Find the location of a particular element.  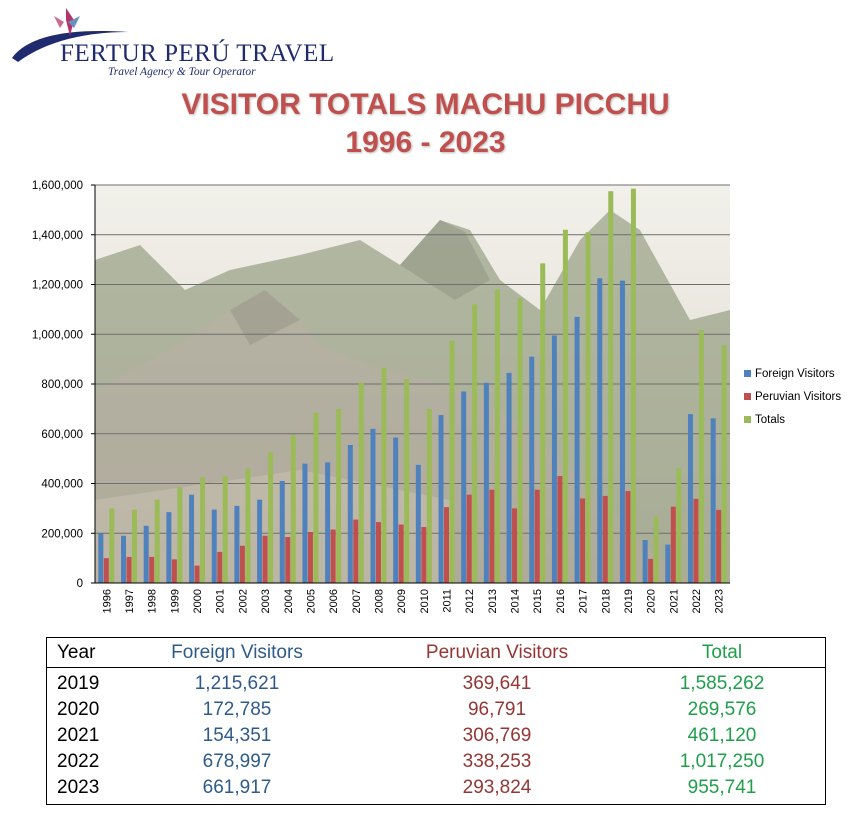

chart-title: VISITOR TOTALS MACHU PICCHU is located at coordinates (425, 104).